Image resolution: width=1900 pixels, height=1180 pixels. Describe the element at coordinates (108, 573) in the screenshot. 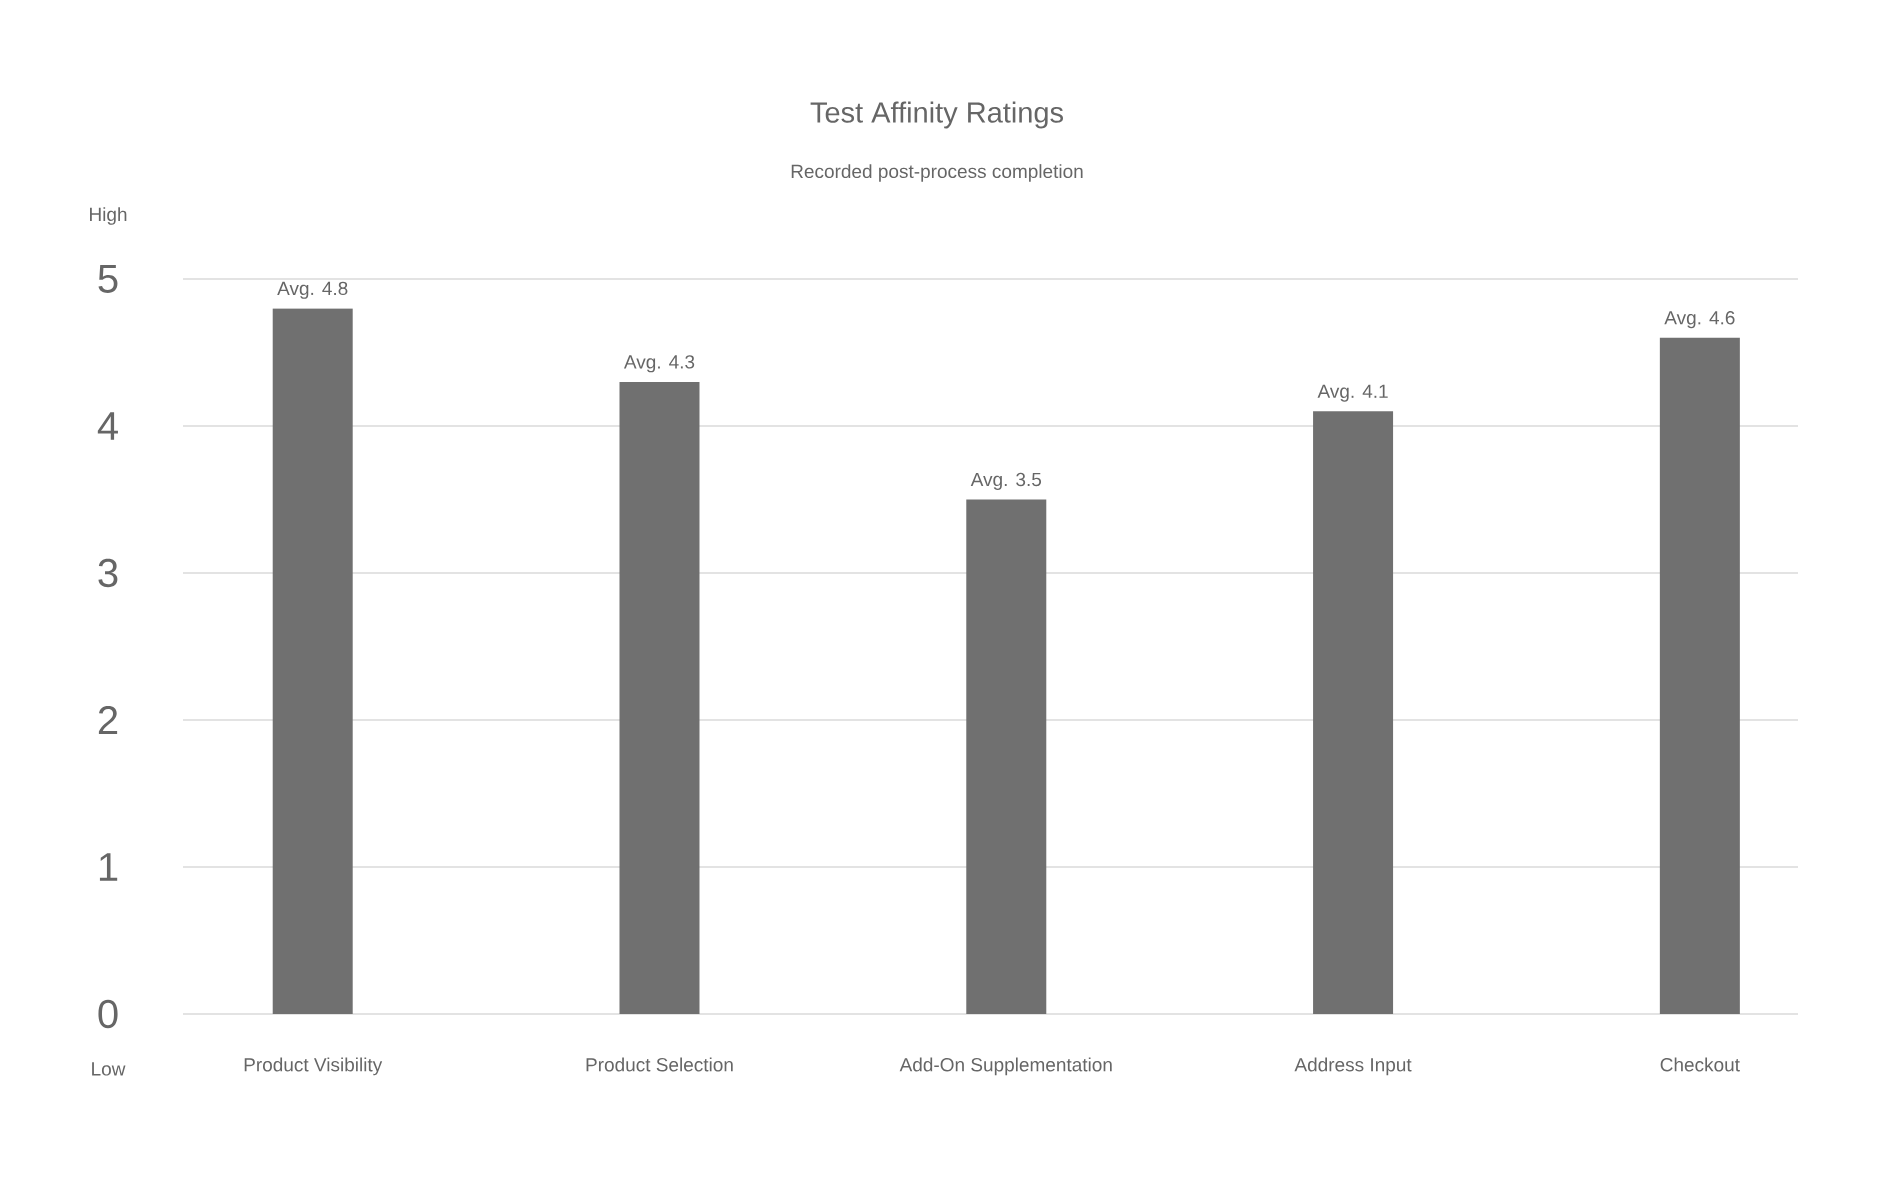

I see `y-tick-label: 3` at that location.